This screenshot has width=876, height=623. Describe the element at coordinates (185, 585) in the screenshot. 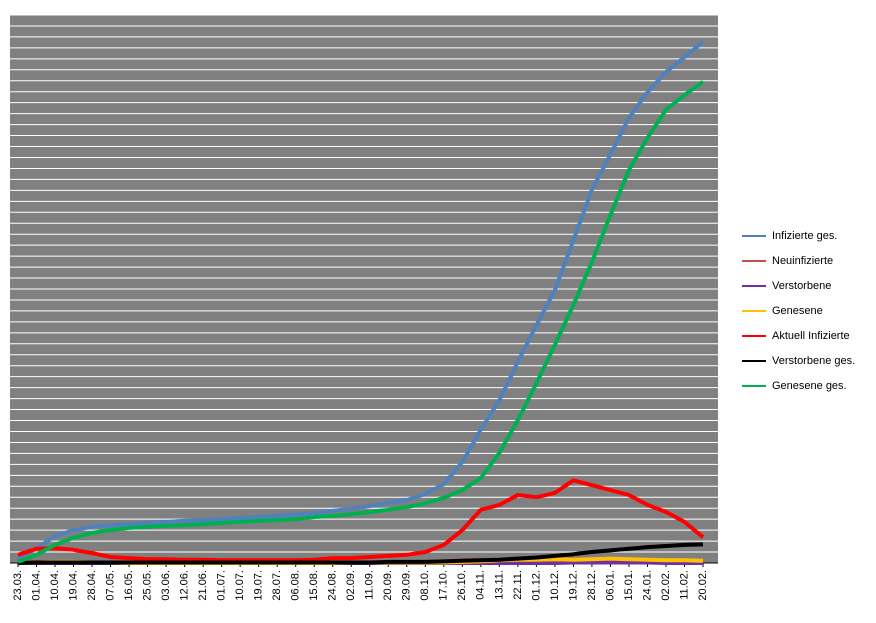

I see `x-tick-label: 12.06.` at that location.